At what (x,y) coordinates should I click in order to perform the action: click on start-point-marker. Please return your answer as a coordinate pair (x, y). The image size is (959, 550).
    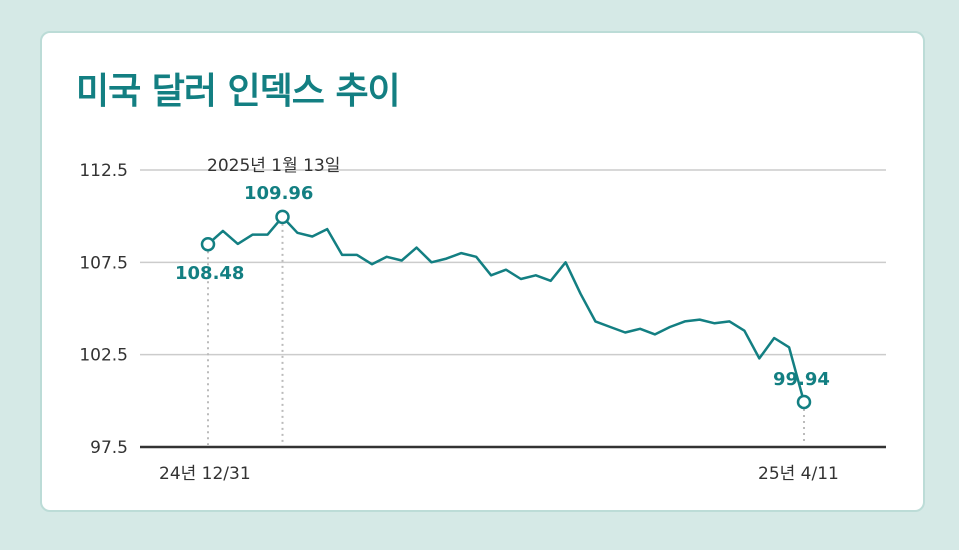
    Looking at the image, I should click on (208, 244).